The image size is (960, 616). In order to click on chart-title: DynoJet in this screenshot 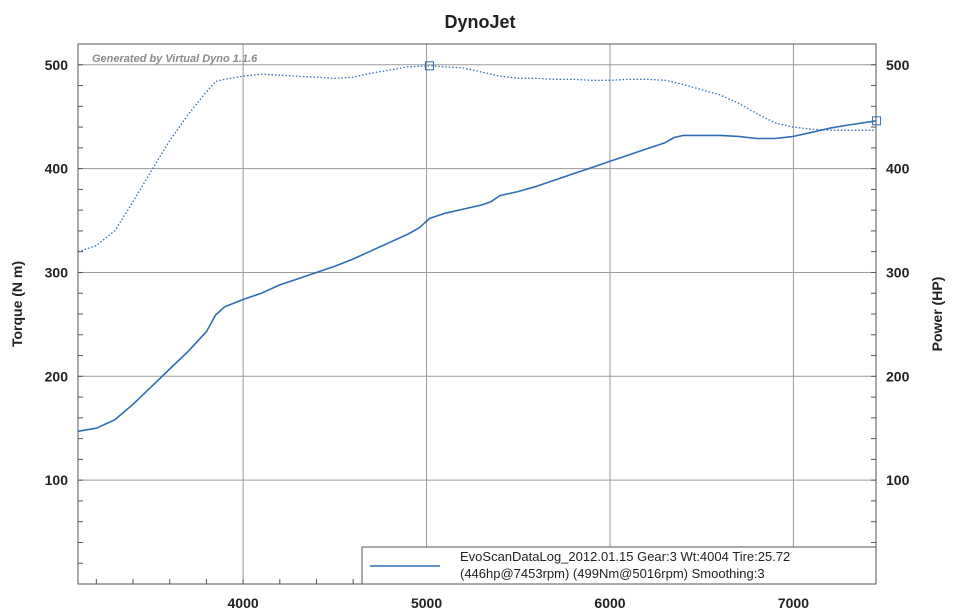, I will do `click(479, 22)`.